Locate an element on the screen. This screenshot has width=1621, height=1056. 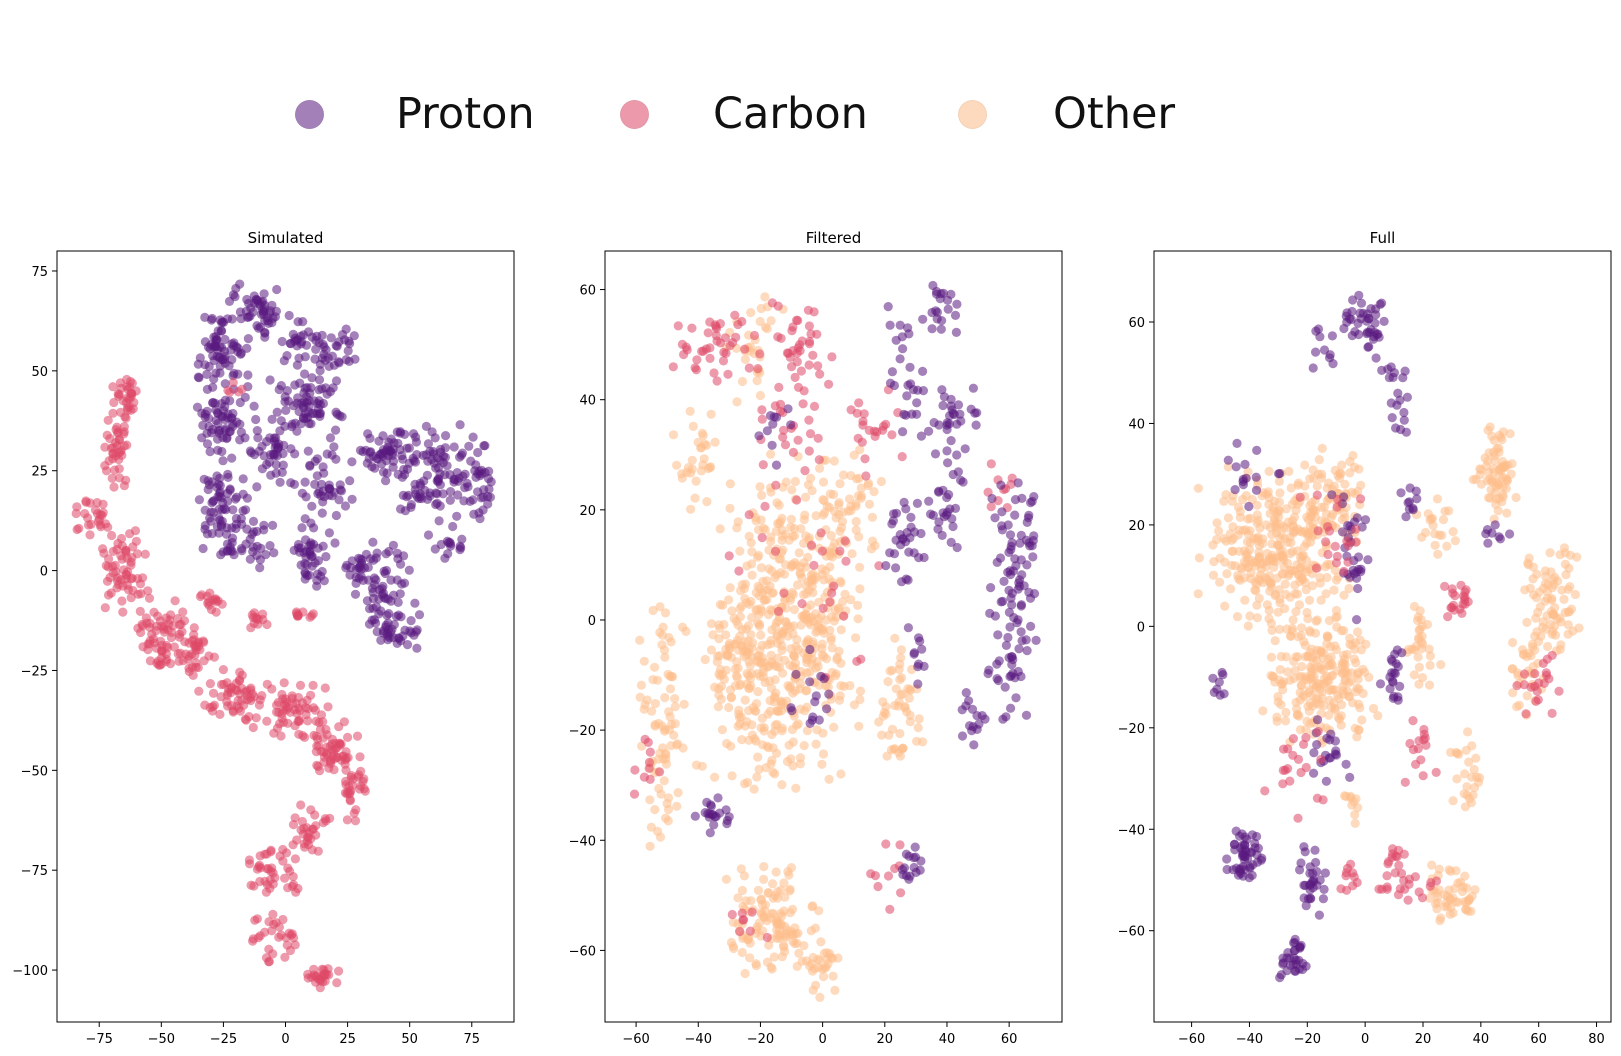
legend-item-carbon: Carbon is located at coordinates (744, 114).